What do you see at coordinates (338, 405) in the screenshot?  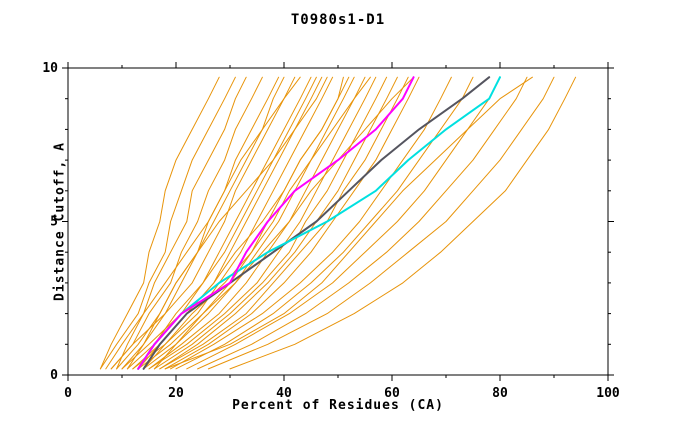 I see `x-axis-label: Percent of Residues (CA)` at bounding box center [338, 405].